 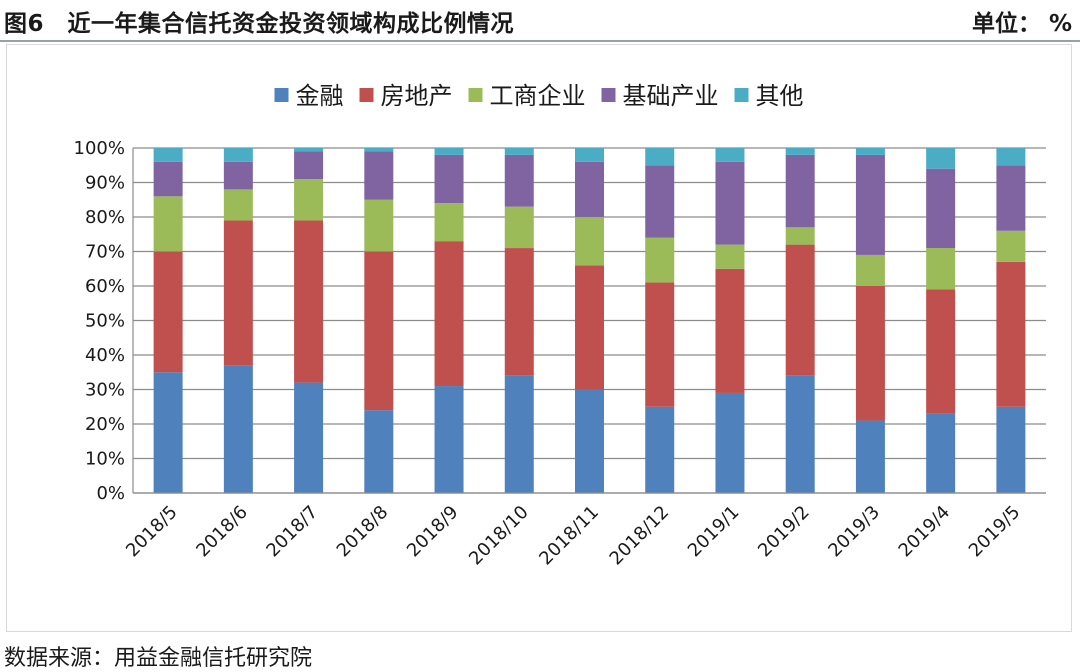 What do you see at coordinates (110, 493) in the screenshot?
I see `y-tick-label: 0%` at bounding box center [110, 493].